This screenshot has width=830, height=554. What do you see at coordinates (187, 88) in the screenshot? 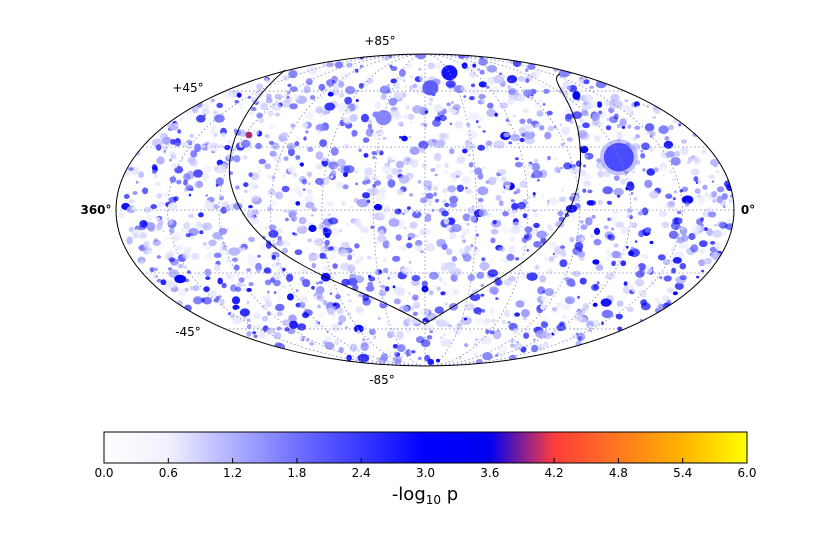
I see `lat-label-upper-left: +45°` at bounding box center [187, 88].